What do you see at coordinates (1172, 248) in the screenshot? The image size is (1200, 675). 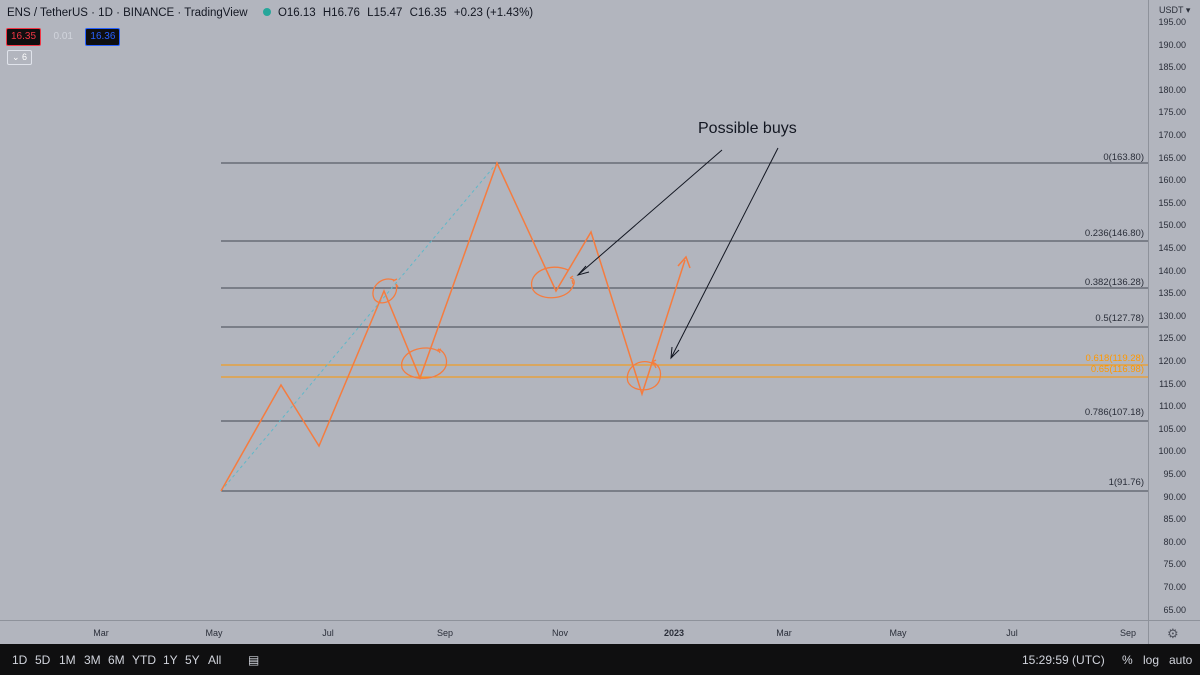 I see `price-tick-label: 145.00` at bounding box center [1172, 248].